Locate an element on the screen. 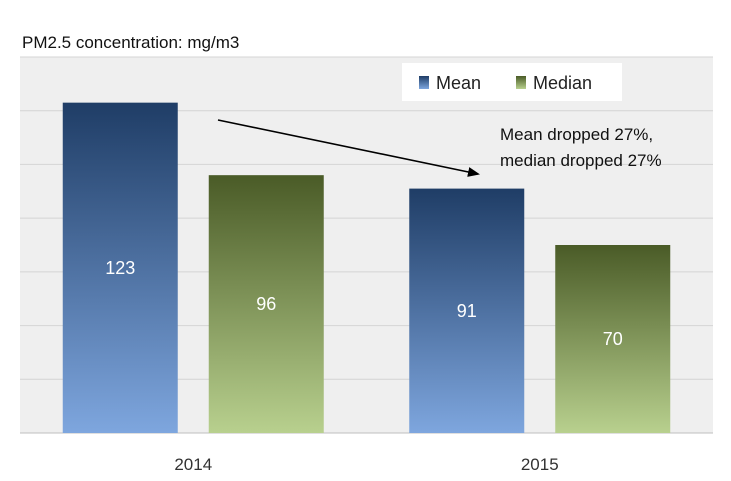  bar-value-label: 123 is located at coordinates (120, 268).